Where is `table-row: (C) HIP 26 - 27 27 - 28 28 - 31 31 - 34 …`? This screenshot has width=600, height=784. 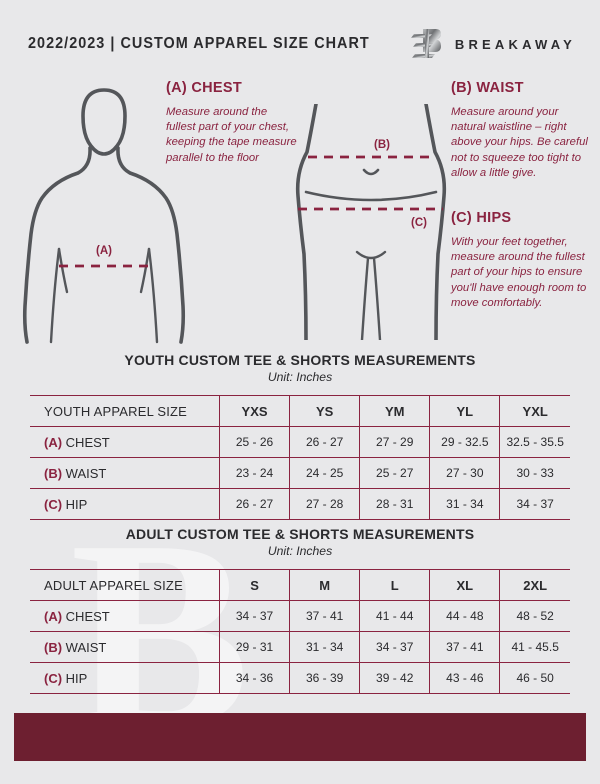
table-row: (C) HIP 26 - 27 27 - 28 28 - 31 31 - 34 … is located at coordinates (300, 504).